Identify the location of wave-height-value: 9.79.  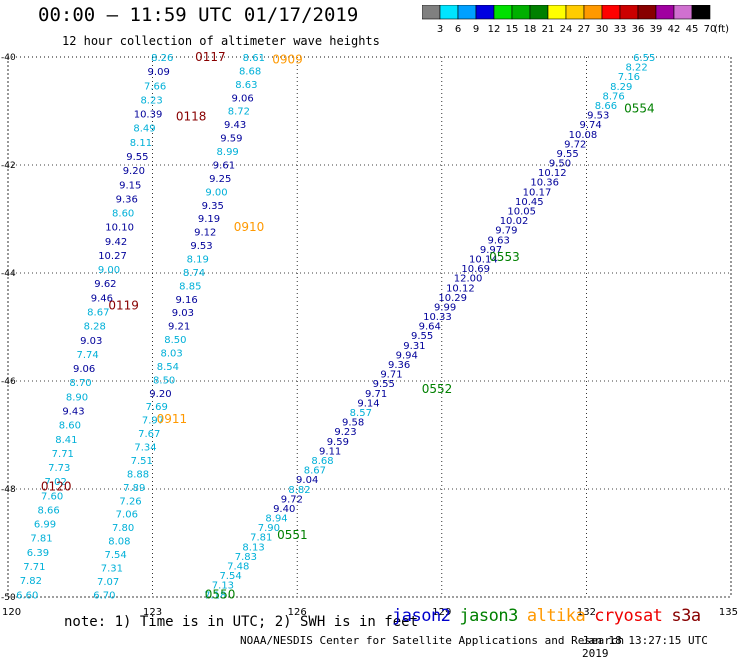
(506, 231).